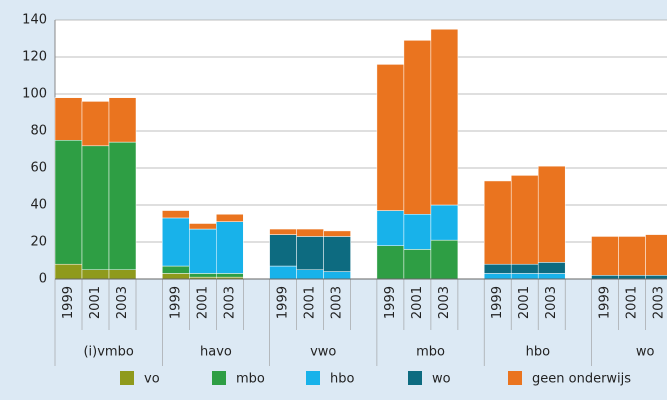 This screenshot has height=400, width=667. Describe the element at coordinates (250, 379) in the screenshot. I see `legend-label: mbo` at that location.